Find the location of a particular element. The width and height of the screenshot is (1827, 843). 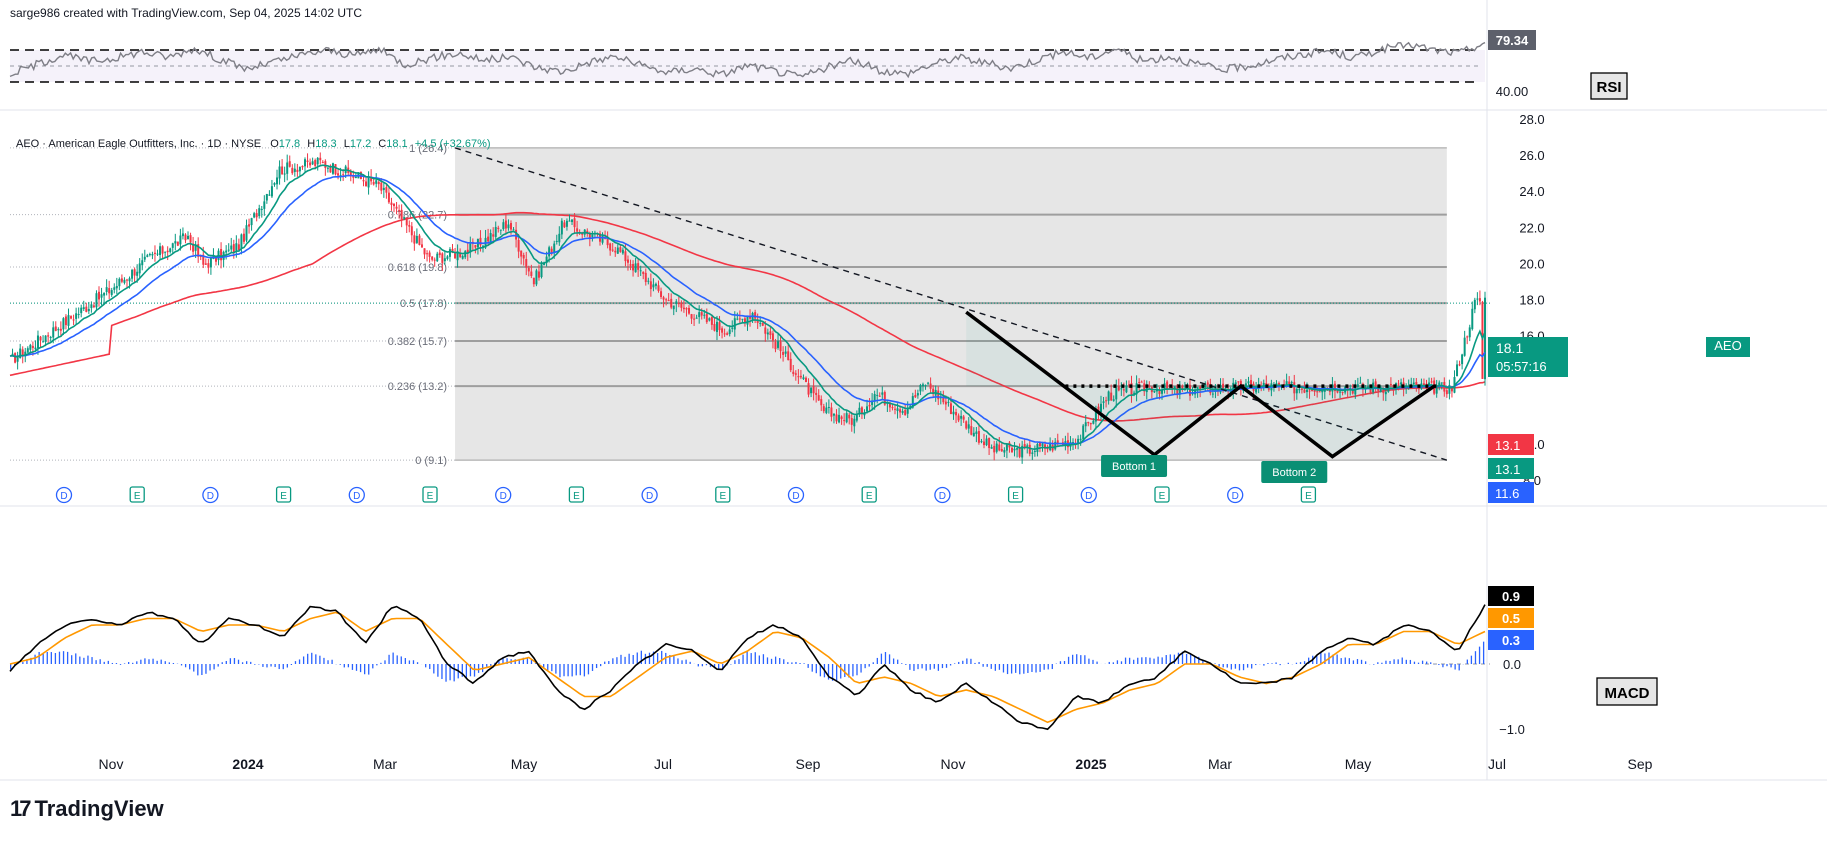

time-tick-label: 2025 is located at coordinates (1090, 764).